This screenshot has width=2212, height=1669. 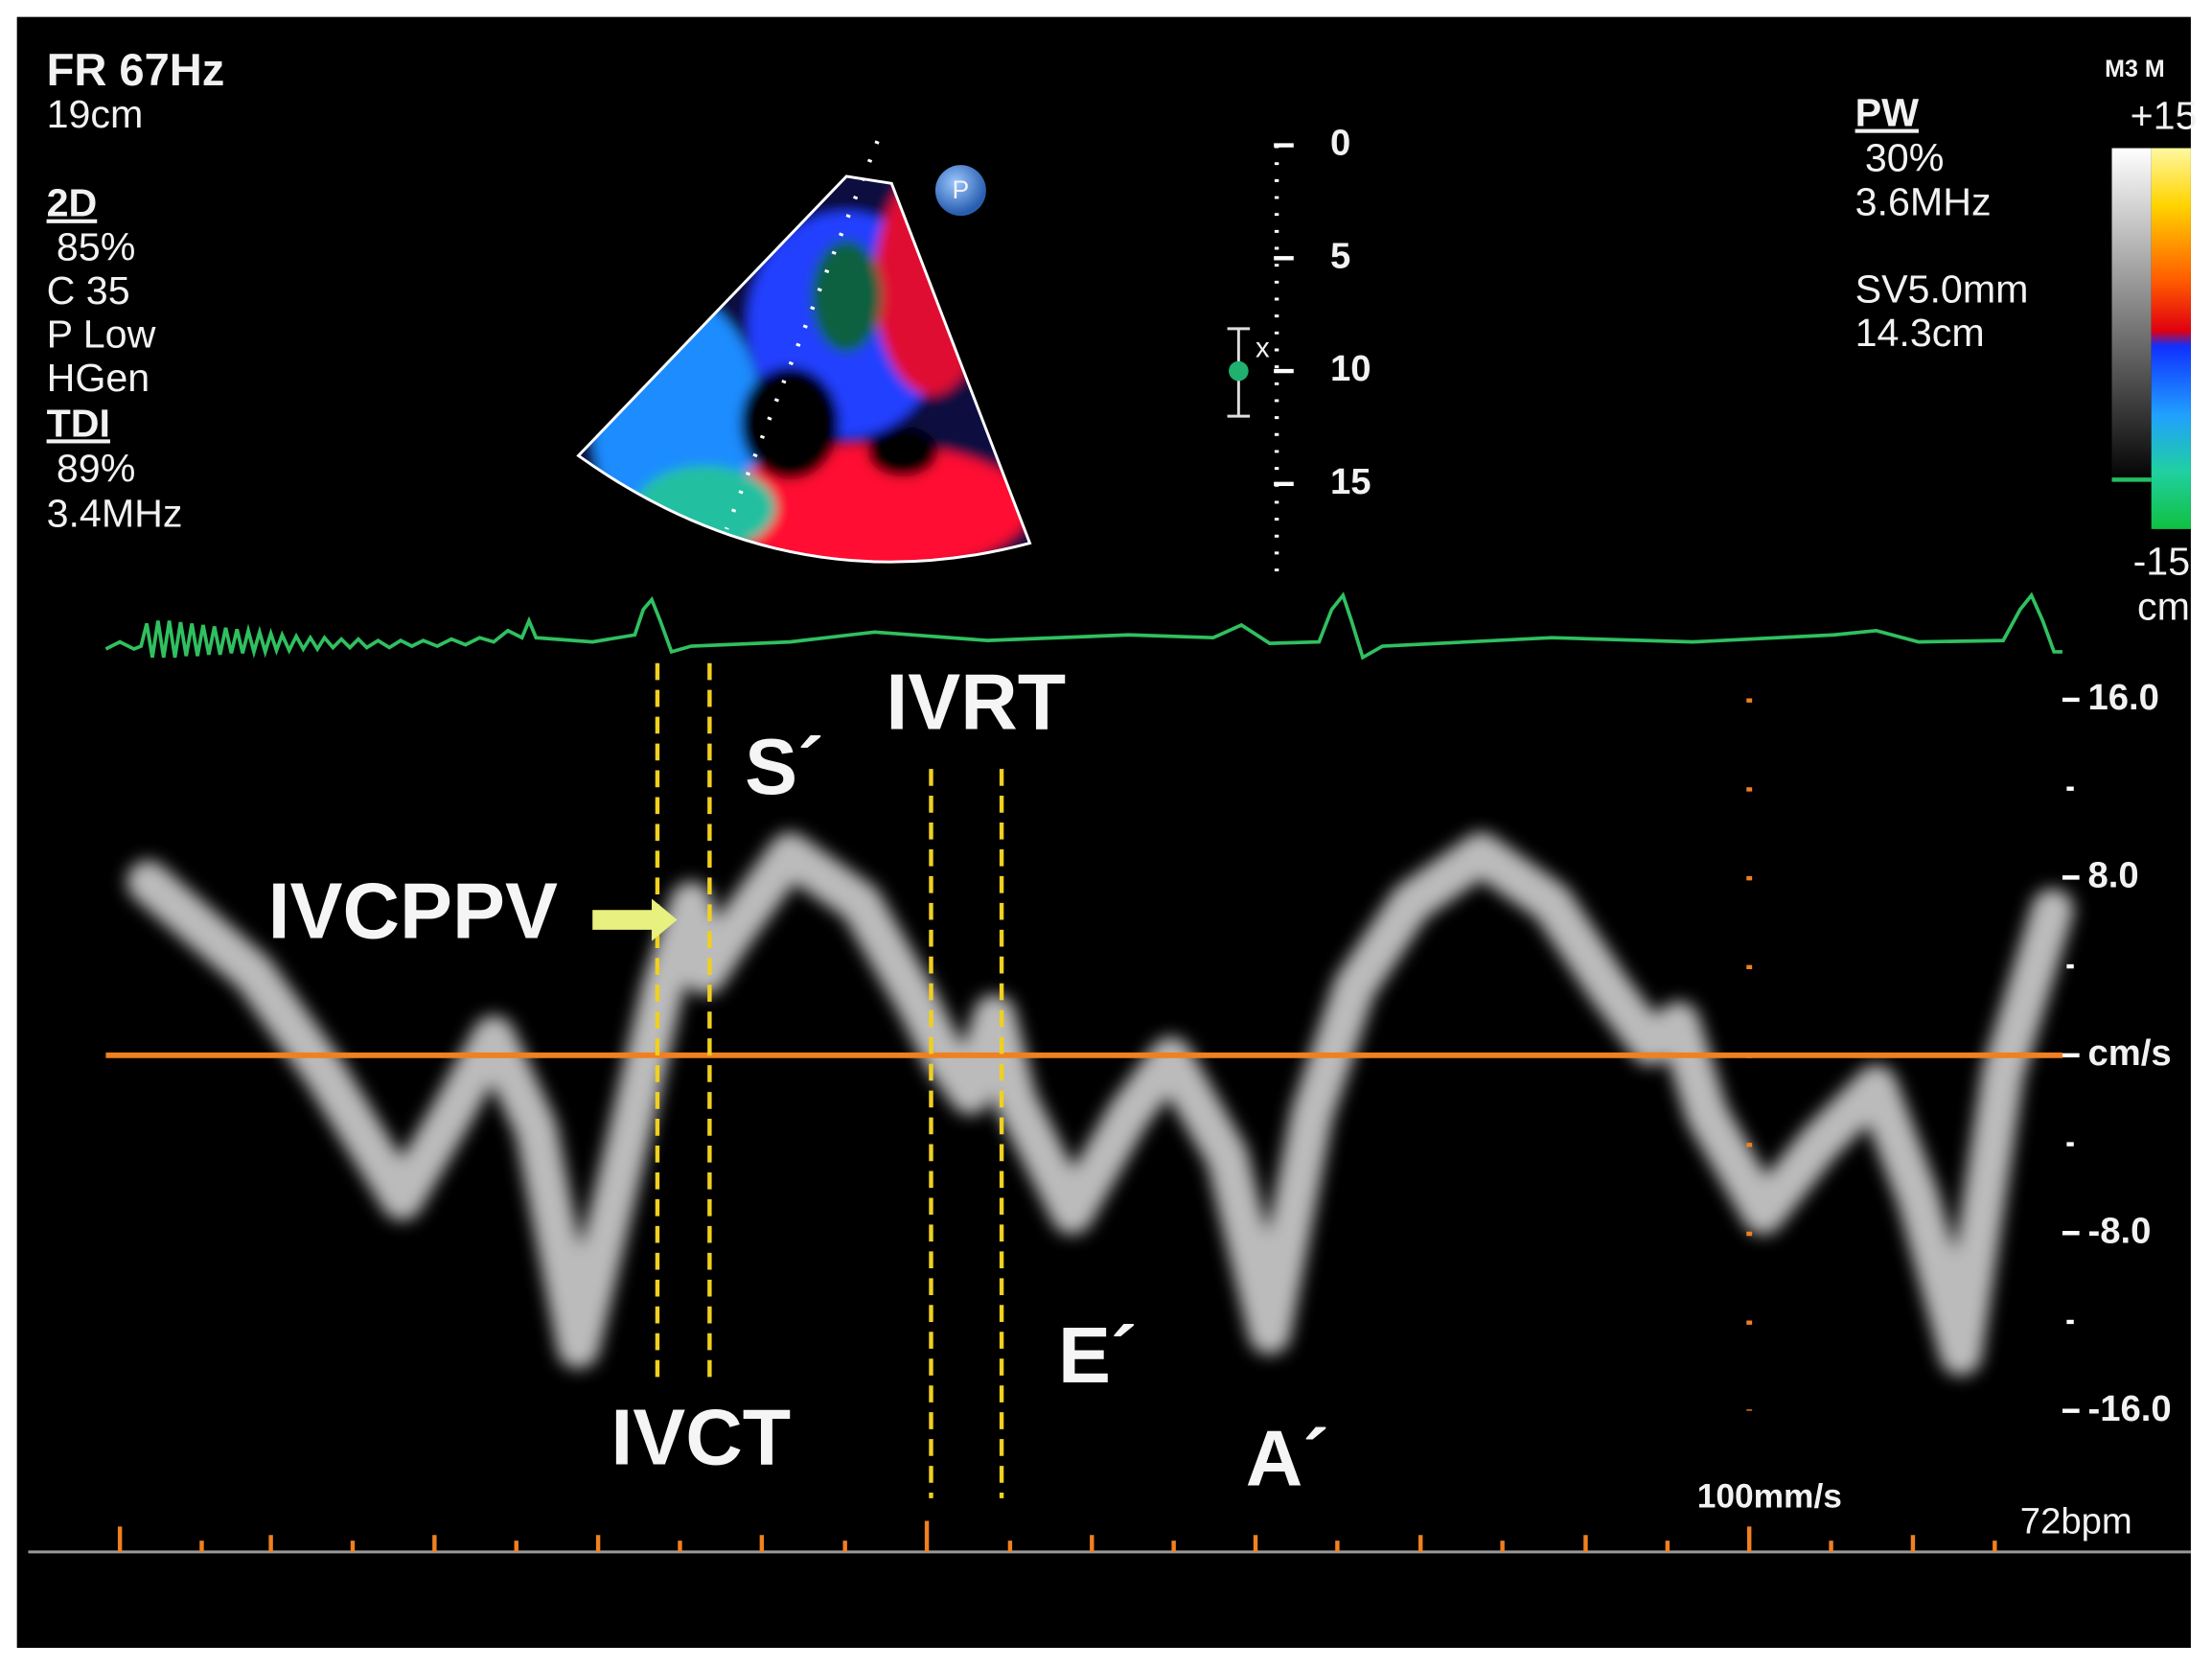 What do you see at coordinates (2112, 875) in the screenshot?
I see `velocity-label: 8.0` at bounding box center [2112, 875].